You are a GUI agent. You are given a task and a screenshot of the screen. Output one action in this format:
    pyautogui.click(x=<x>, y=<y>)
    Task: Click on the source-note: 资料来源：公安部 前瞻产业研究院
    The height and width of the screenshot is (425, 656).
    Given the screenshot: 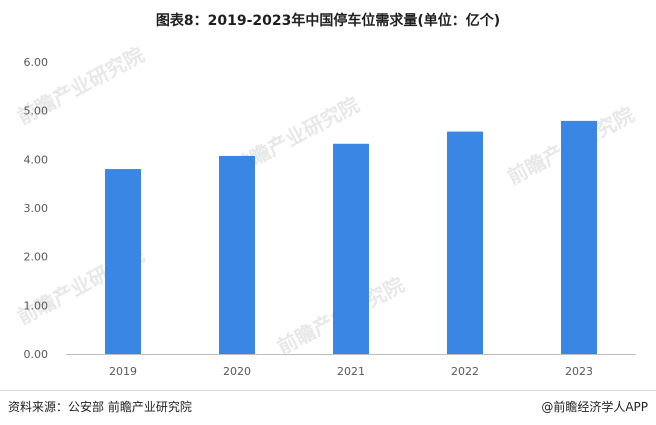 What is the action you would take?
    pyautogui.click(x=100, y=407)
    